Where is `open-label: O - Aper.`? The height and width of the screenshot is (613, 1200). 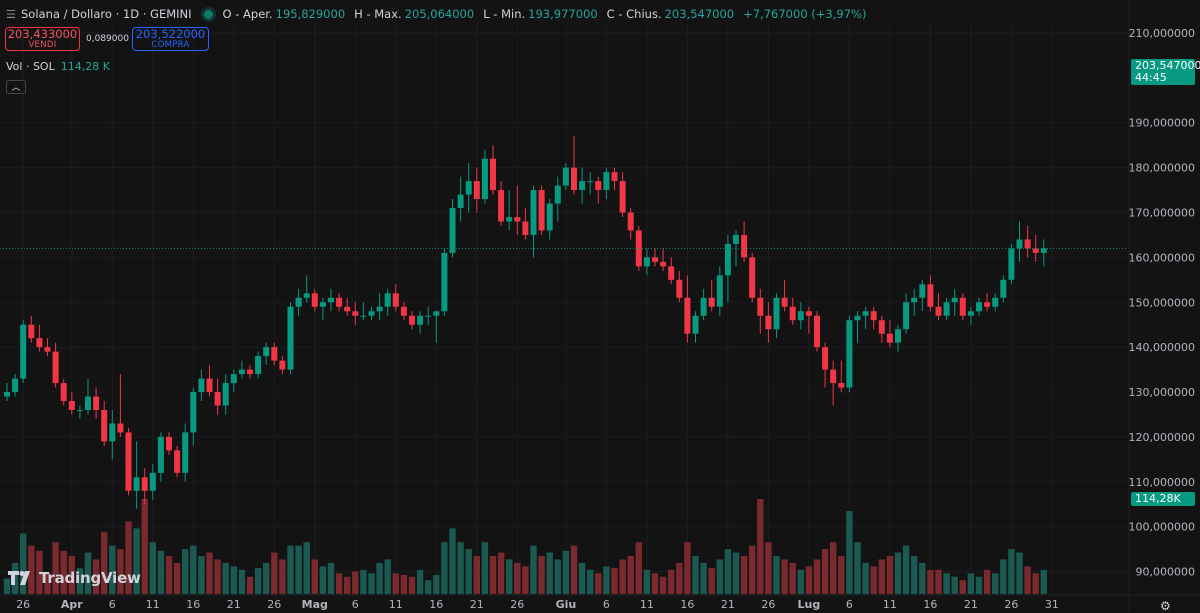
open-label: O - Aper. is located at coordinates (247, 14).